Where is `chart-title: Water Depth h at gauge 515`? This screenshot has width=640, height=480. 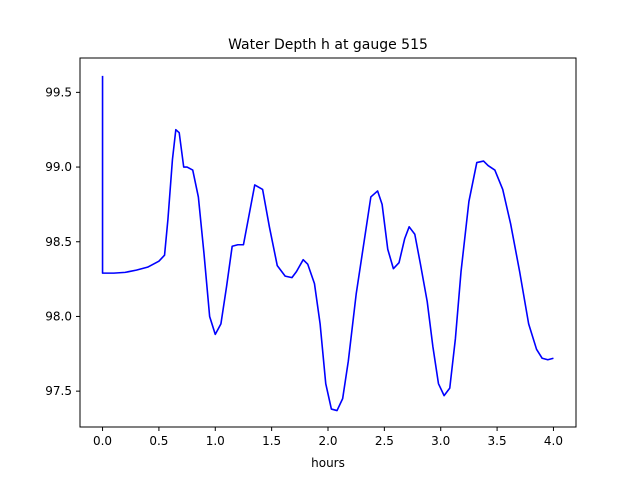 chart-title: Water Depth h at gauge 515 is located at coordinates (328, 45).